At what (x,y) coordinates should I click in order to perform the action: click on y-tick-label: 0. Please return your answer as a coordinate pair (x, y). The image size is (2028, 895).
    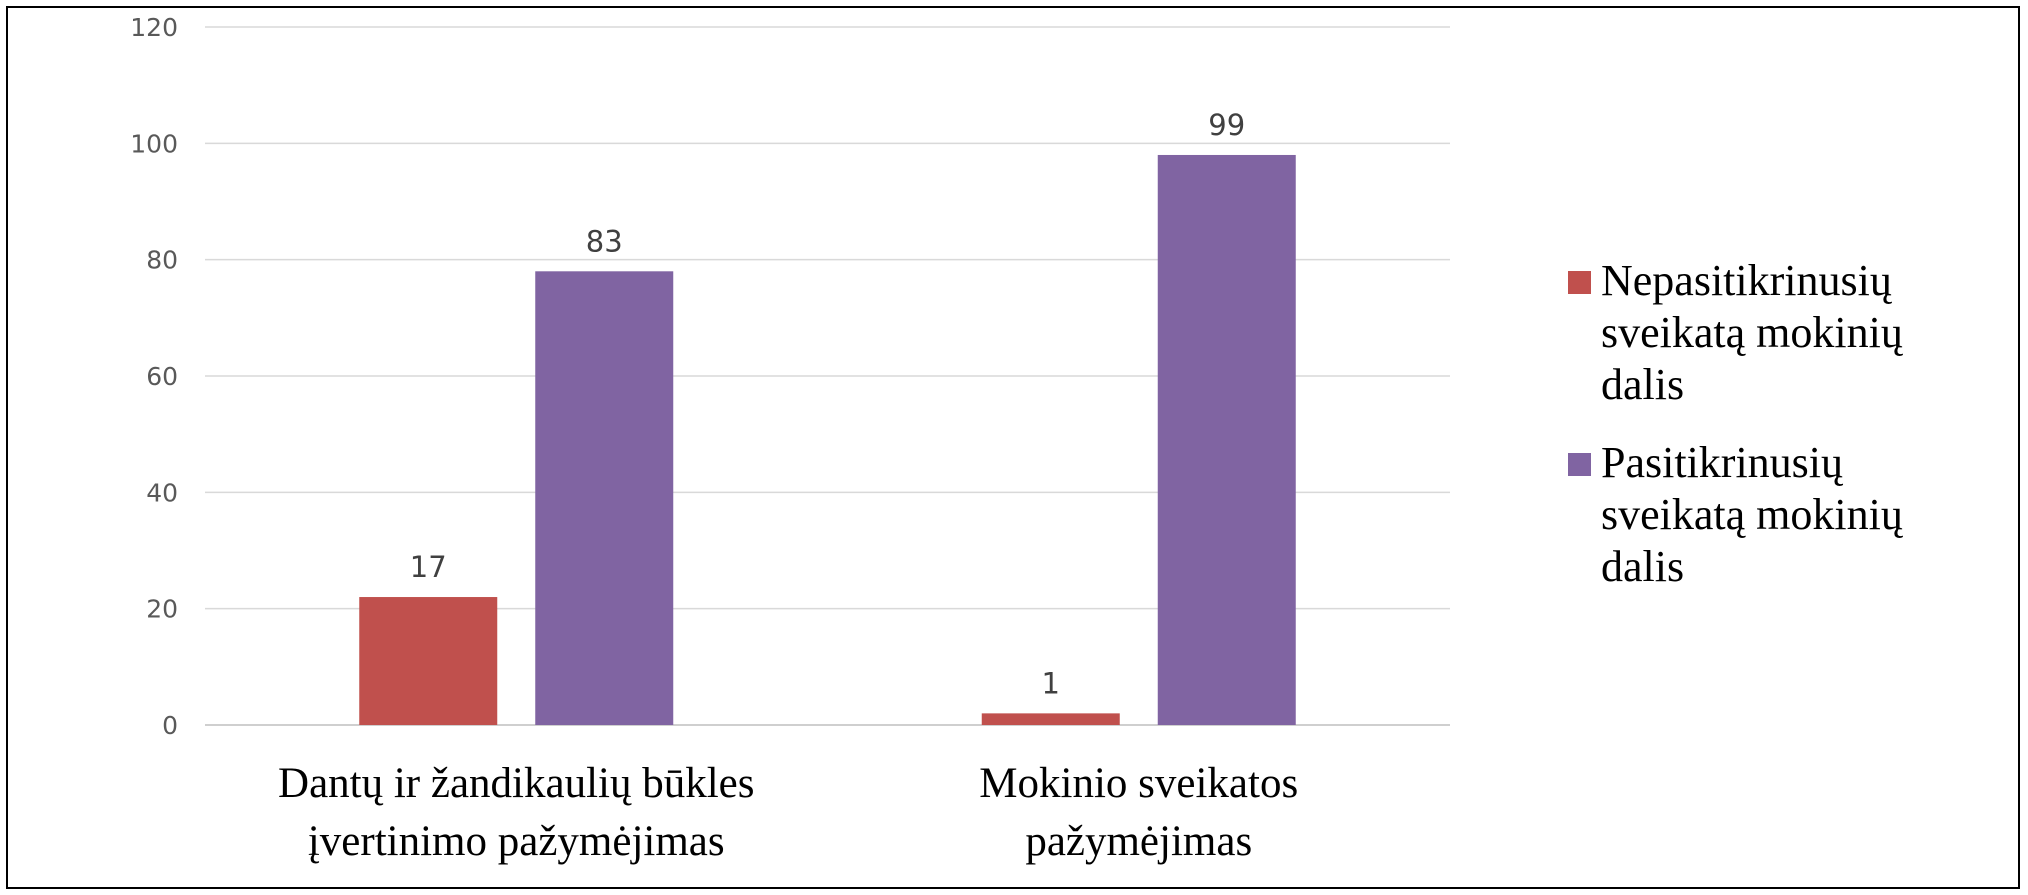
    Looking at the image, I should click on (170, 725).